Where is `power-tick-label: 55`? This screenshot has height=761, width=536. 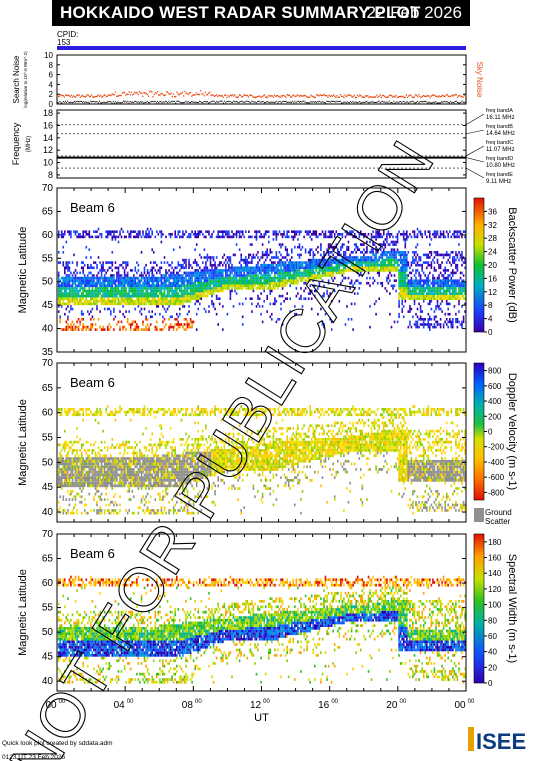
power-tick-label: 55 is located at coordinates (48, 258).